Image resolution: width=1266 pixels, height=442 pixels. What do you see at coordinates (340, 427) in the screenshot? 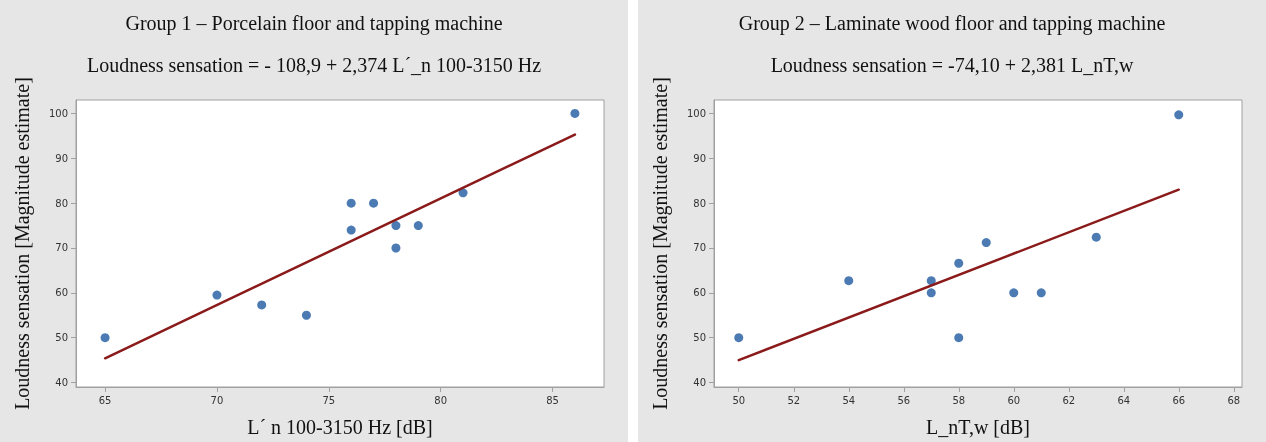
I see `x-axis-title: L´ n 100-3150 Hz [dB]` at bounding box center [340, 427].